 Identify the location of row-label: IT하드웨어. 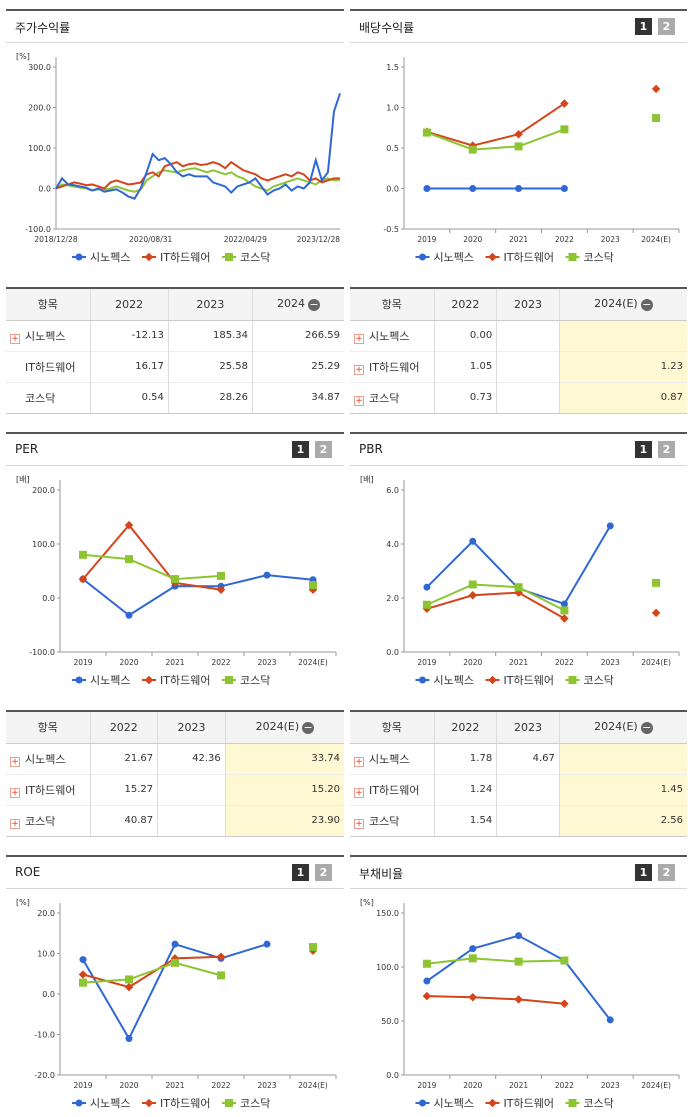
(48, 366).